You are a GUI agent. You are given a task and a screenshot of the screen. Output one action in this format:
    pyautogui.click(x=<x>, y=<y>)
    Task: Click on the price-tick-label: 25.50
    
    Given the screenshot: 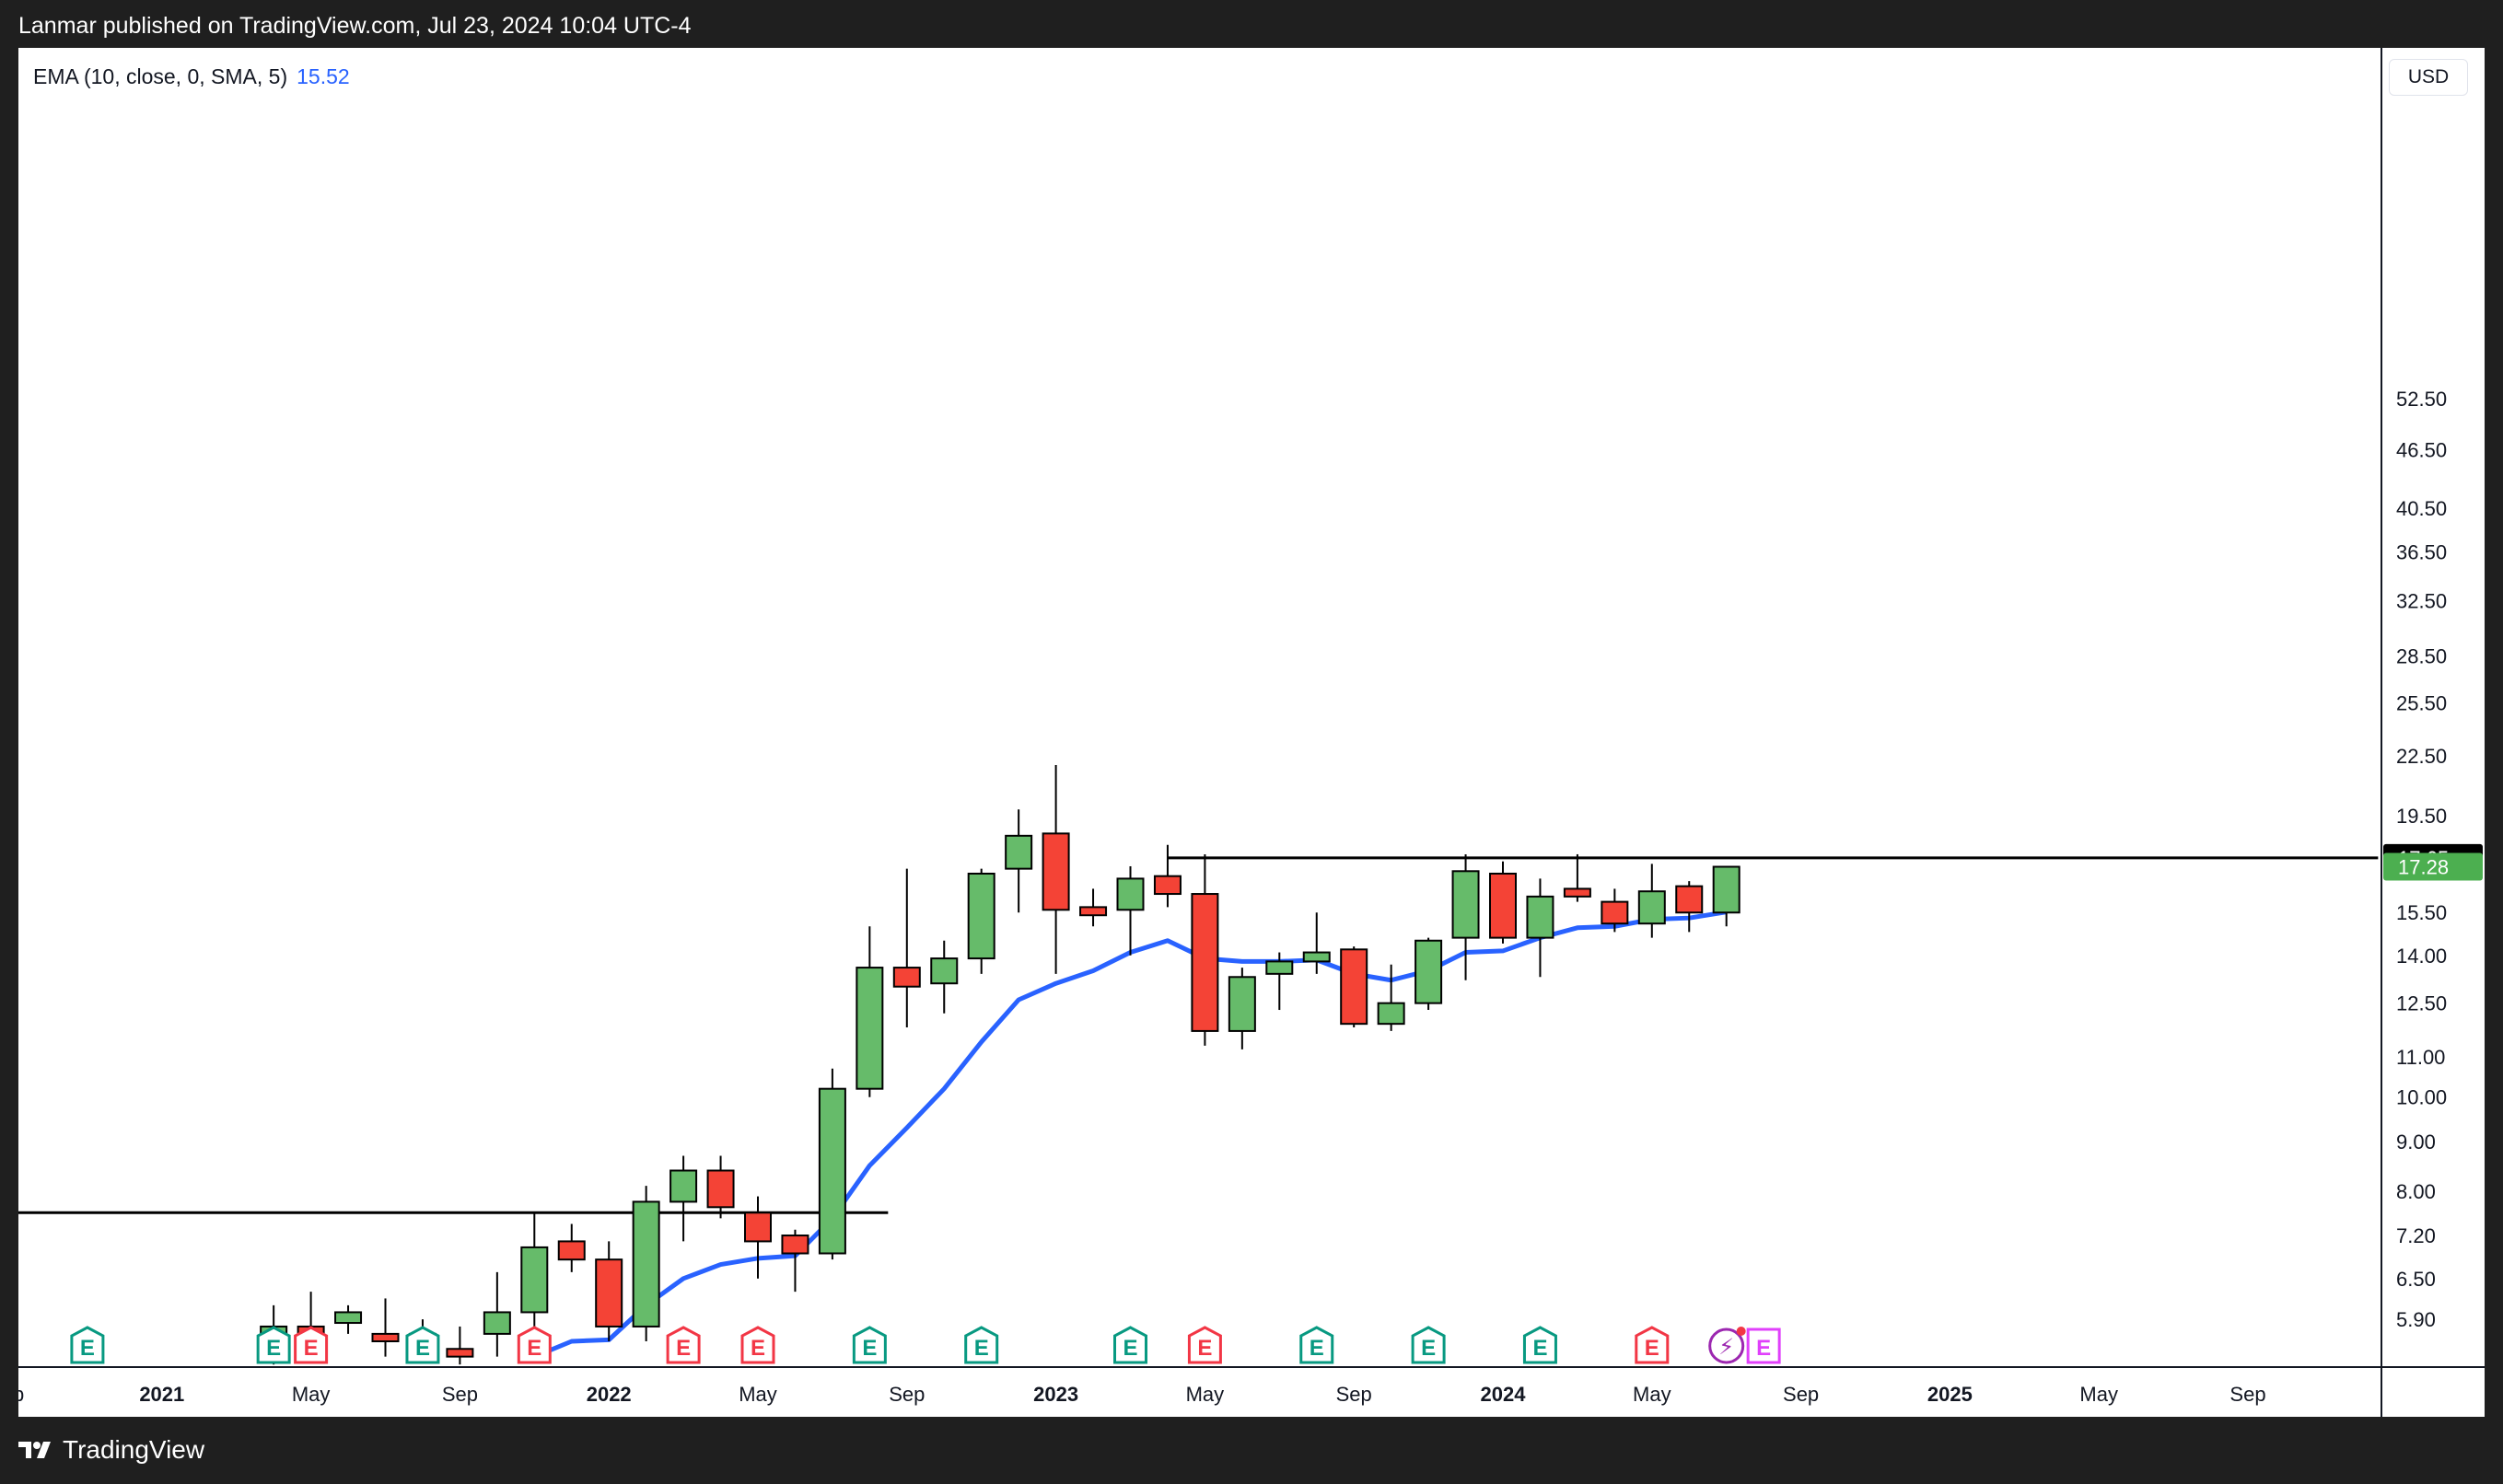 What is the action you would take?
    pyautogui.click(x=2421, y=702)
    